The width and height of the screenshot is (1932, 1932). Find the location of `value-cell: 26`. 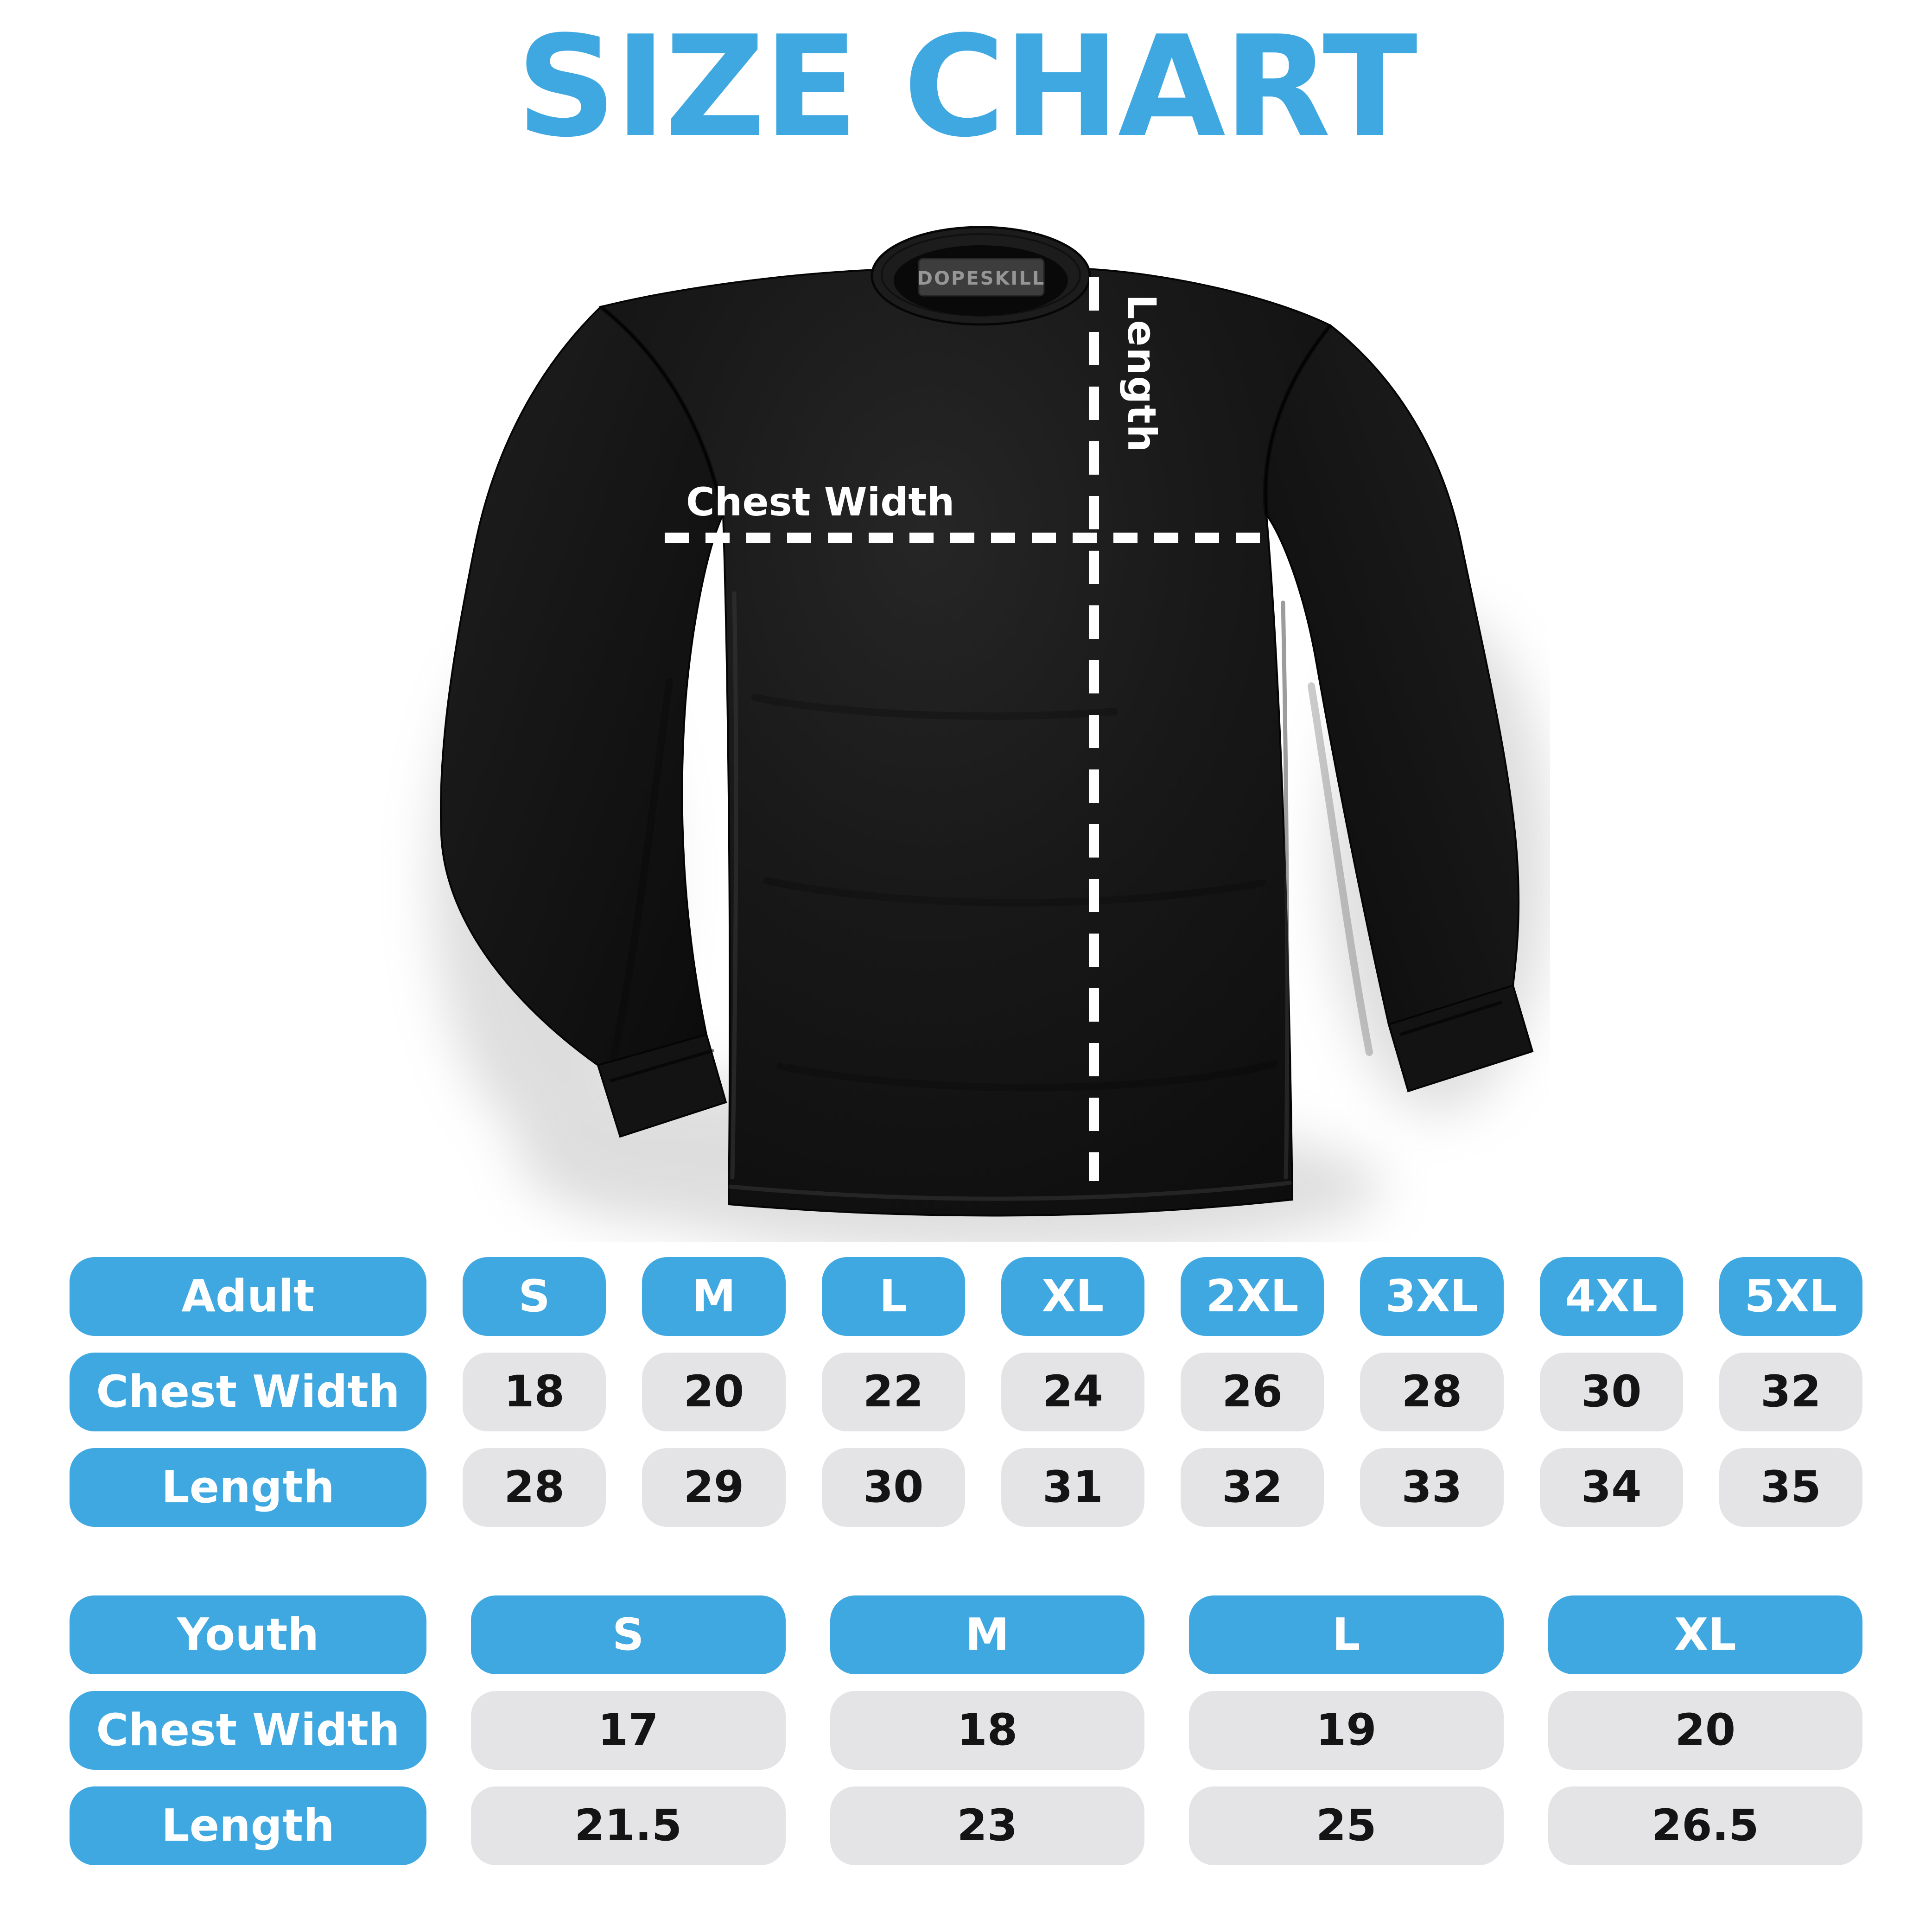

value-cell: 26 is located at coordinates (1252, 1392).